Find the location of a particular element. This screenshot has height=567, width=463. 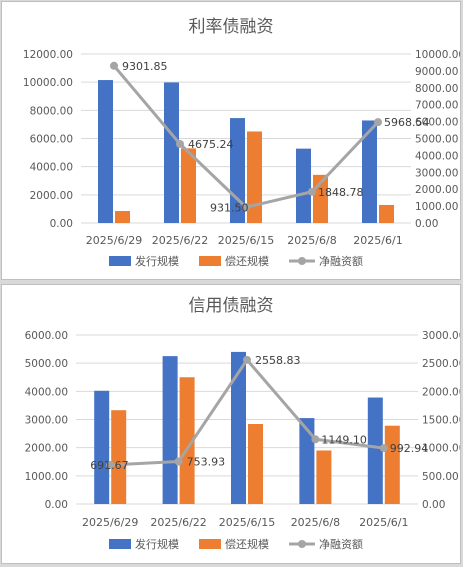

data-label: 1149.10 is located at coordinates (344, 439).